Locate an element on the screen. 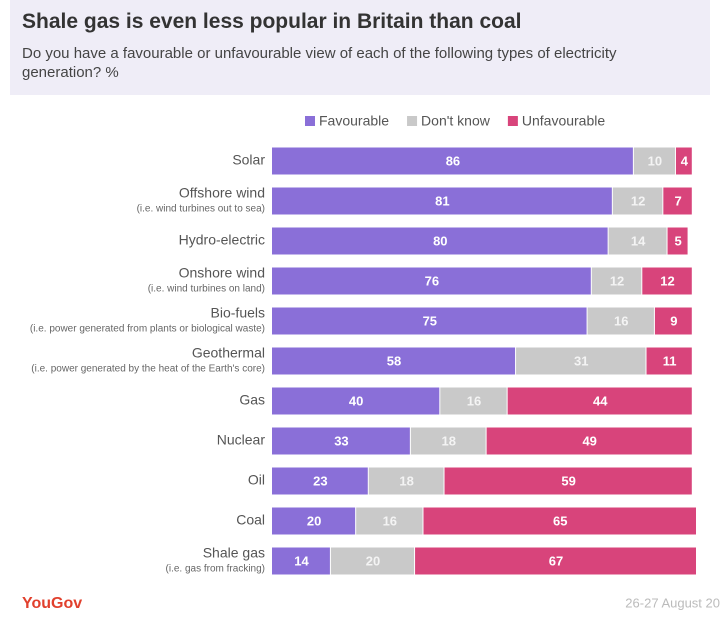  value-label: 59 is located at coordinates (568, 480).